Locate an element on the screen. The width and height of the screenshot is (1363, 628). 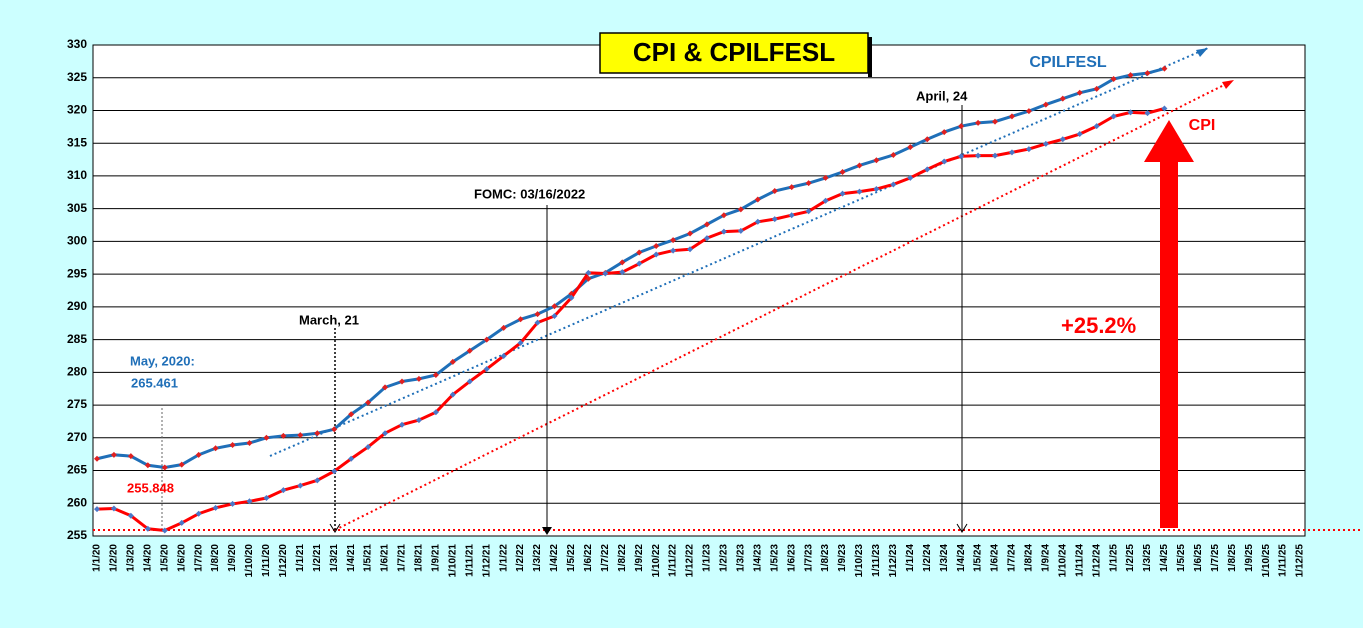
x-tick-label: 1/6/23 is located at coordinates (791, 558).